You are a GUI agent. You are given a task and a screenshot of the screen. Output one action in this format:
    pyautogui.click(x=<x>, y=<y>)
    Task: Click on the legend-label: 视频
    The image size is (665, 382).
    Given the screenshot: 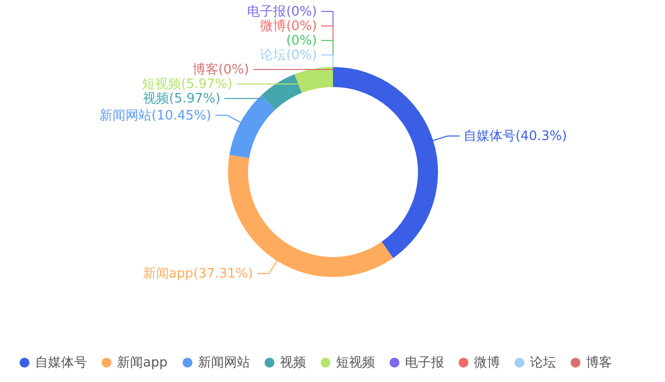 What is the action you would take?
    pyautogui.click(x=293, y=363)
    